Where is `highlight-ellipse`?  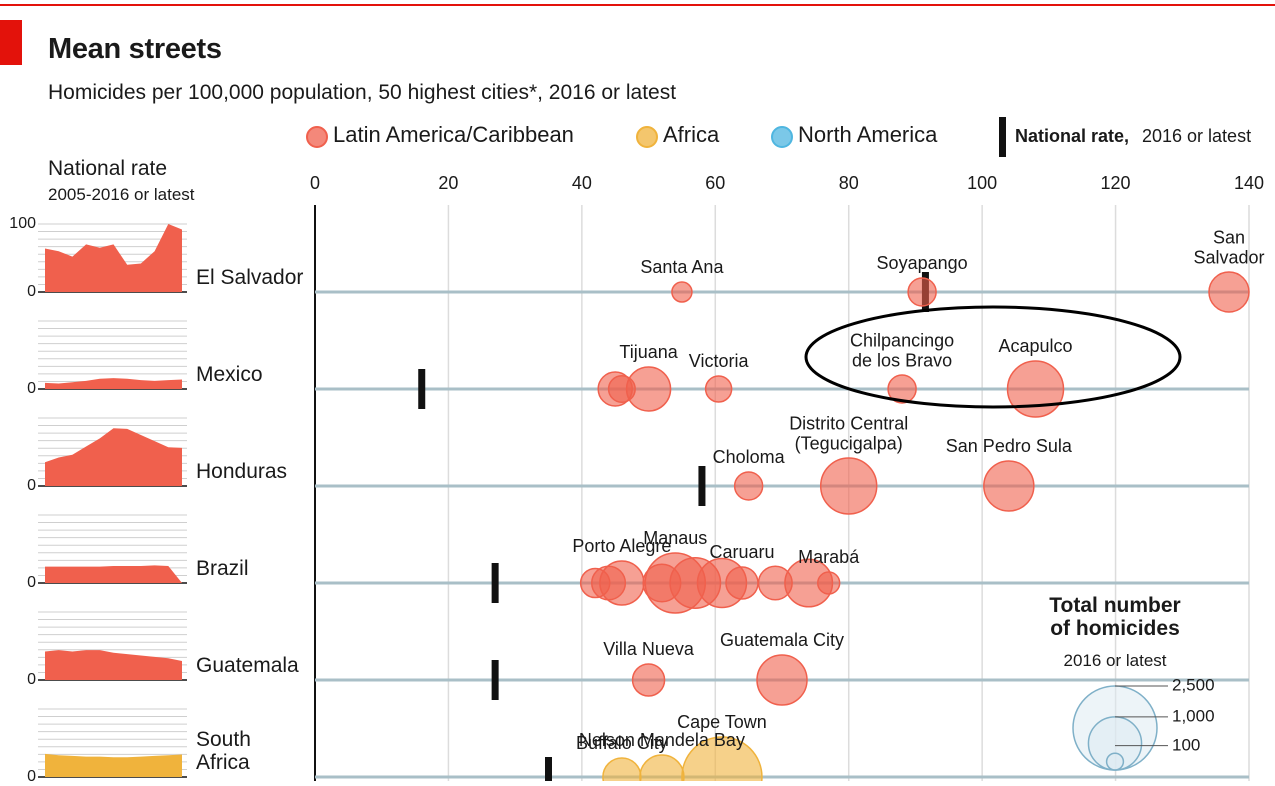
highlight-ellipse is located at coordinates (993, 357).